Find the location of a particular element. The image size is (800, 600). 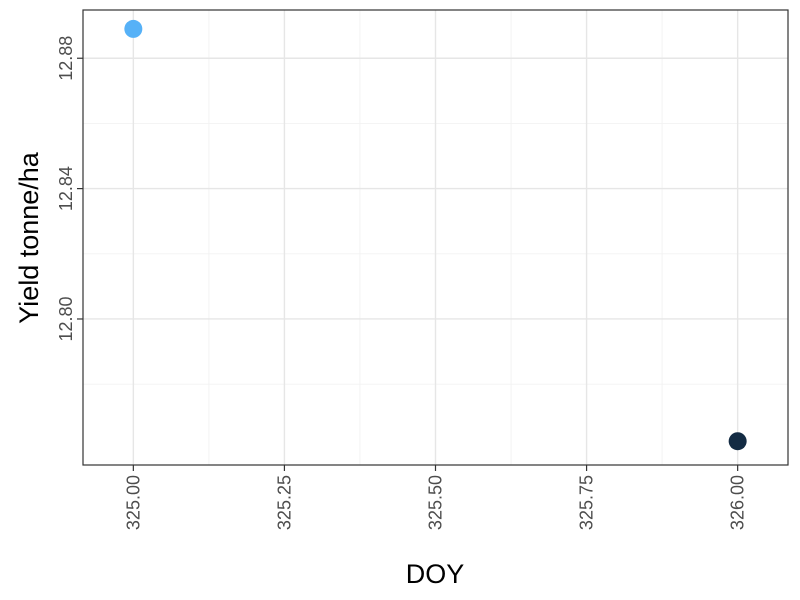

x-tick-label: 325.25 is located at coordinates (284, 502).